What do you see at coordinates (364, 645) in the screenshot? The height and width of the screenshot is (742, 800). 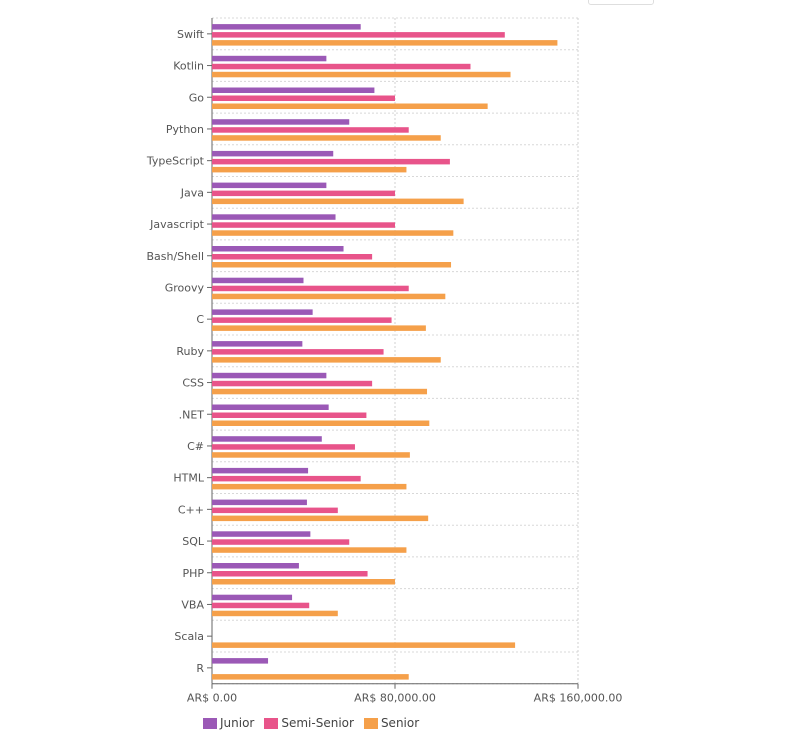 I see `bar-senior-scala` at bounding box center [364, 645].